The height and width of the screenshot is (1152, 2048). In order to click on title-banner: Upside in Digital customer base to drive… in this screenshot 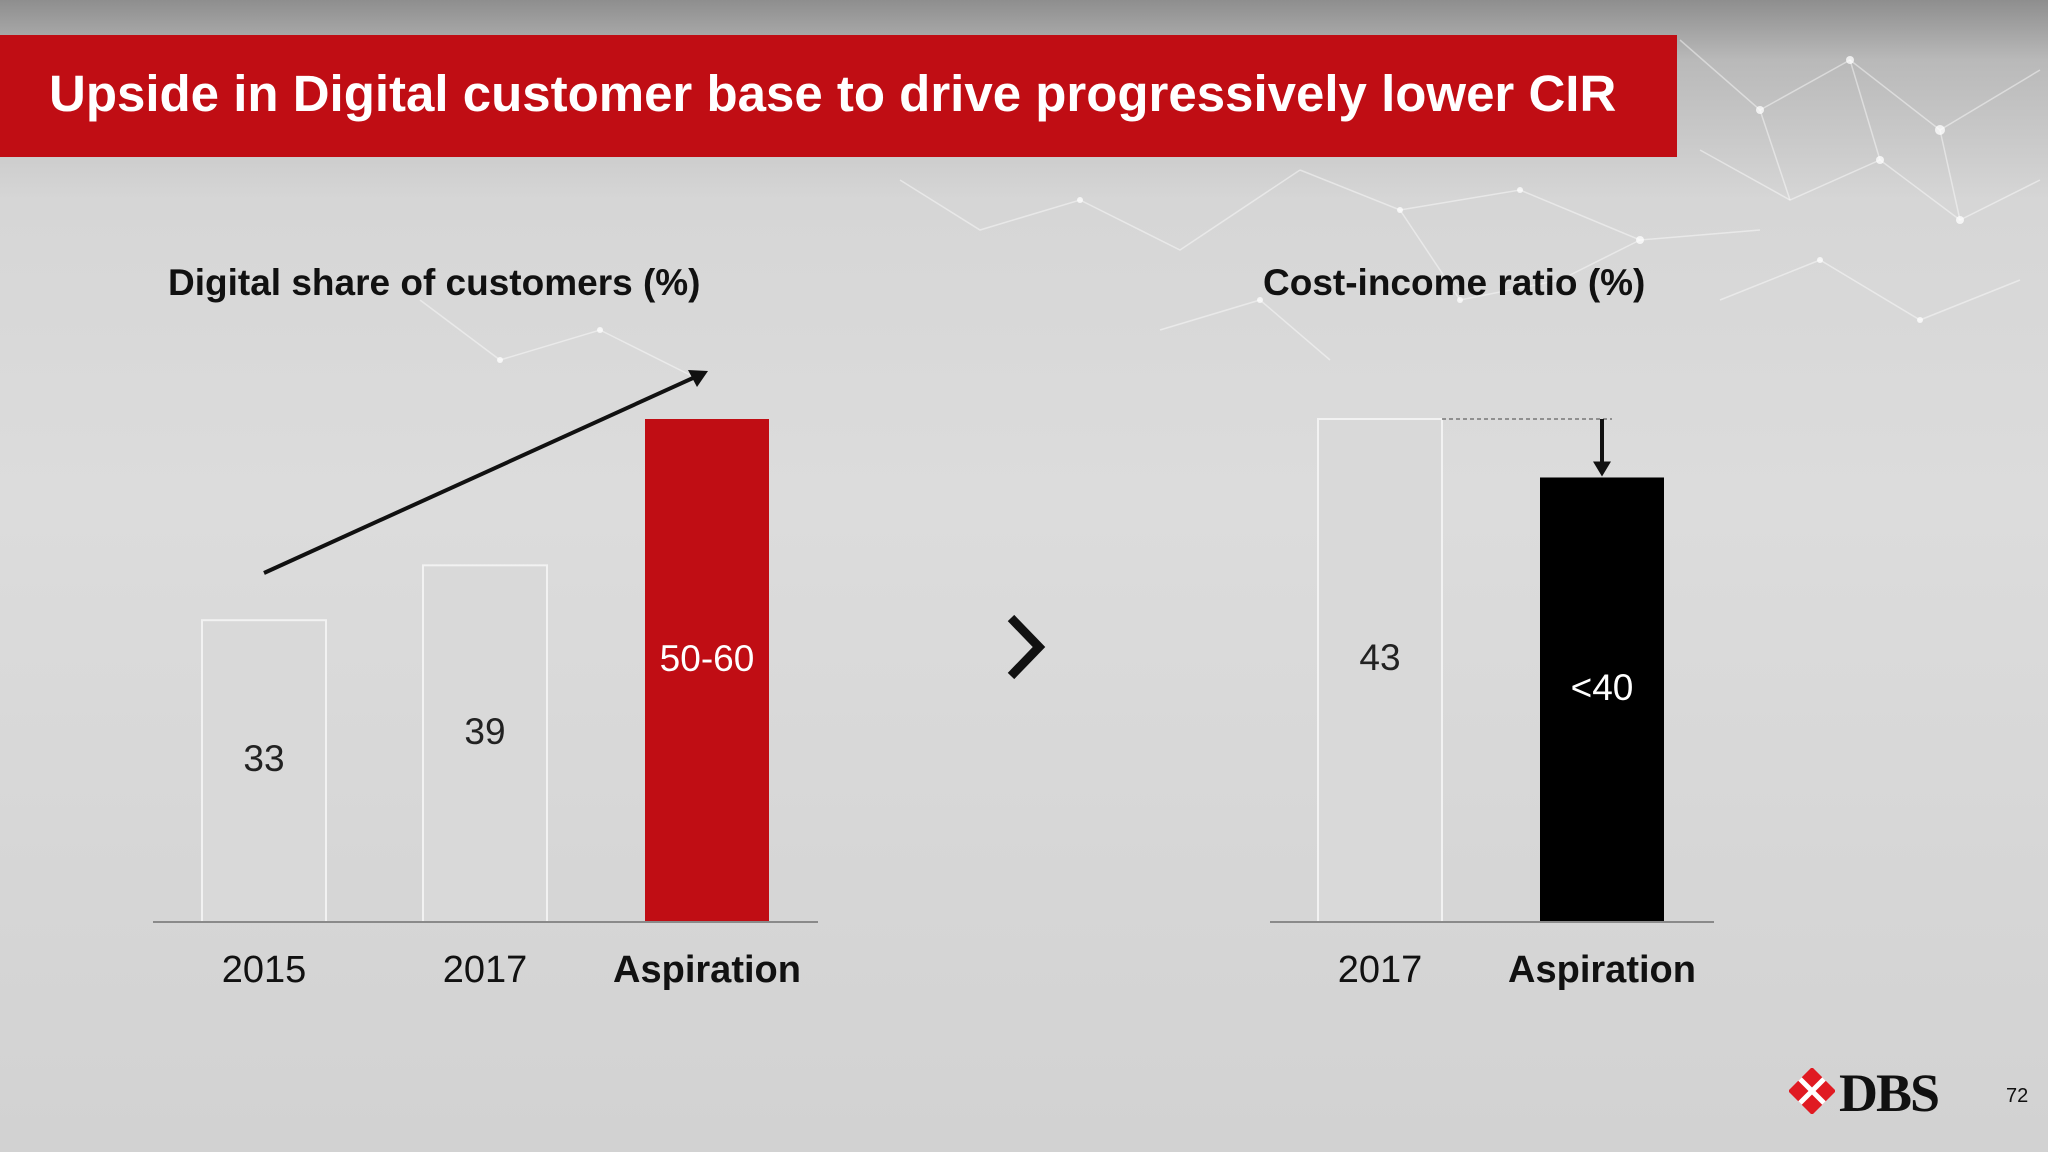, I will do `click(838, 96)`.